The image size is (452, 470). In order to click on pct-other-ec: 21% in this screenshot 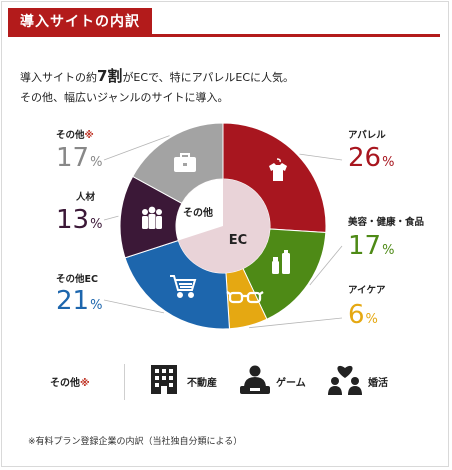, I will do `click(79, 303)`.